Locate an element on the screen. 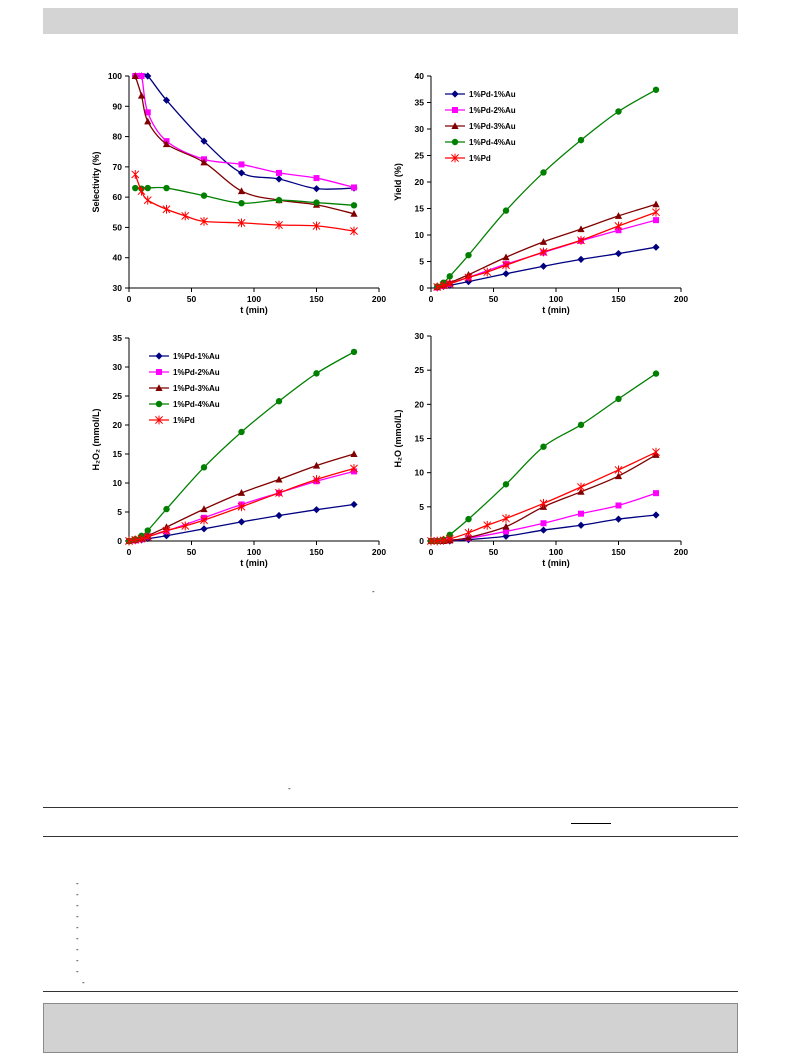 The image size is (793, 1057). y-tick-label: 10 is located at coordinates (420, 473).